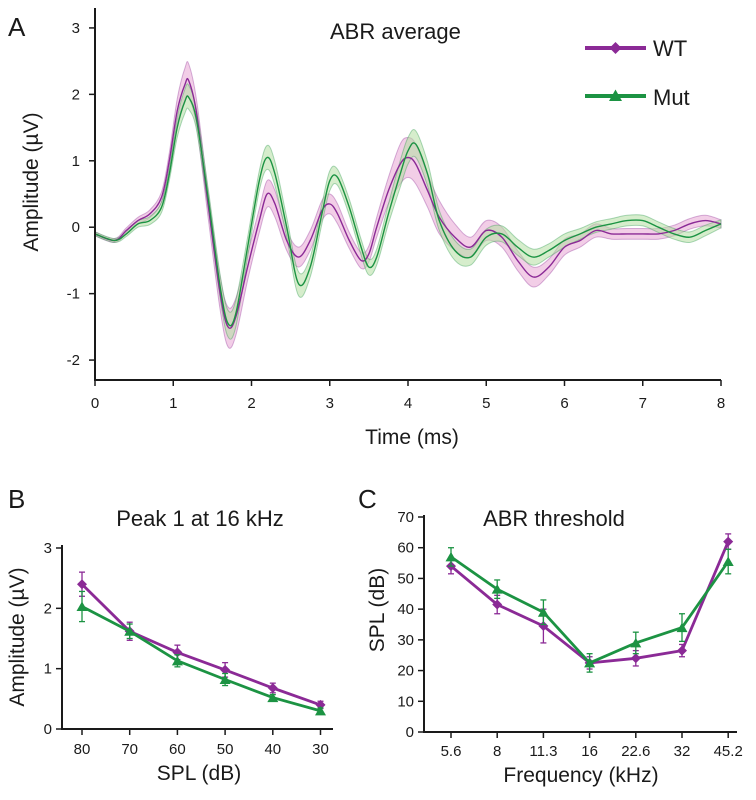 Image resolution: width=756 pixels, height=800 pixels. Describe the element at coordinates (199, 773) in the screenshot. I see `panel-b-xlabel: SPL (dB)` at that location.